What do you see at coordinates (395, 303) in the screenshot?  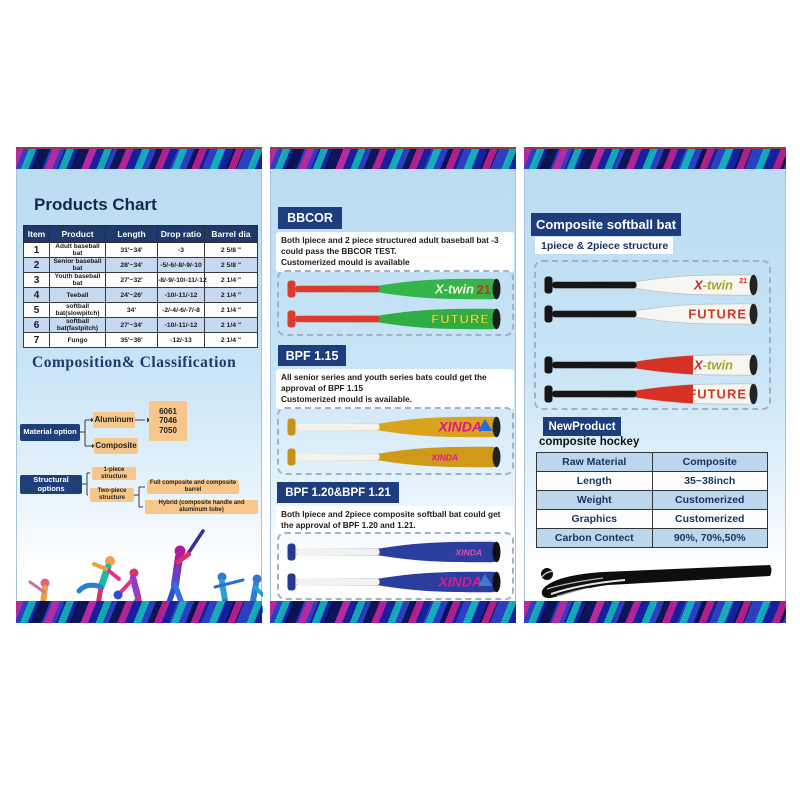 I see `bbcor-bat-box: X-twin 21 FUTURE` at bounding box center [395, 303].